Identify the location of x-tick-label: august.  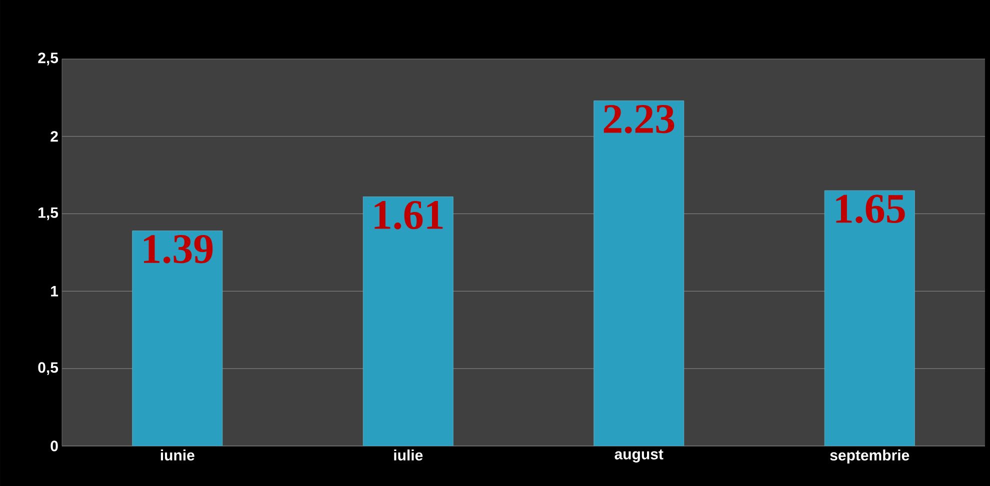
(639, 456).